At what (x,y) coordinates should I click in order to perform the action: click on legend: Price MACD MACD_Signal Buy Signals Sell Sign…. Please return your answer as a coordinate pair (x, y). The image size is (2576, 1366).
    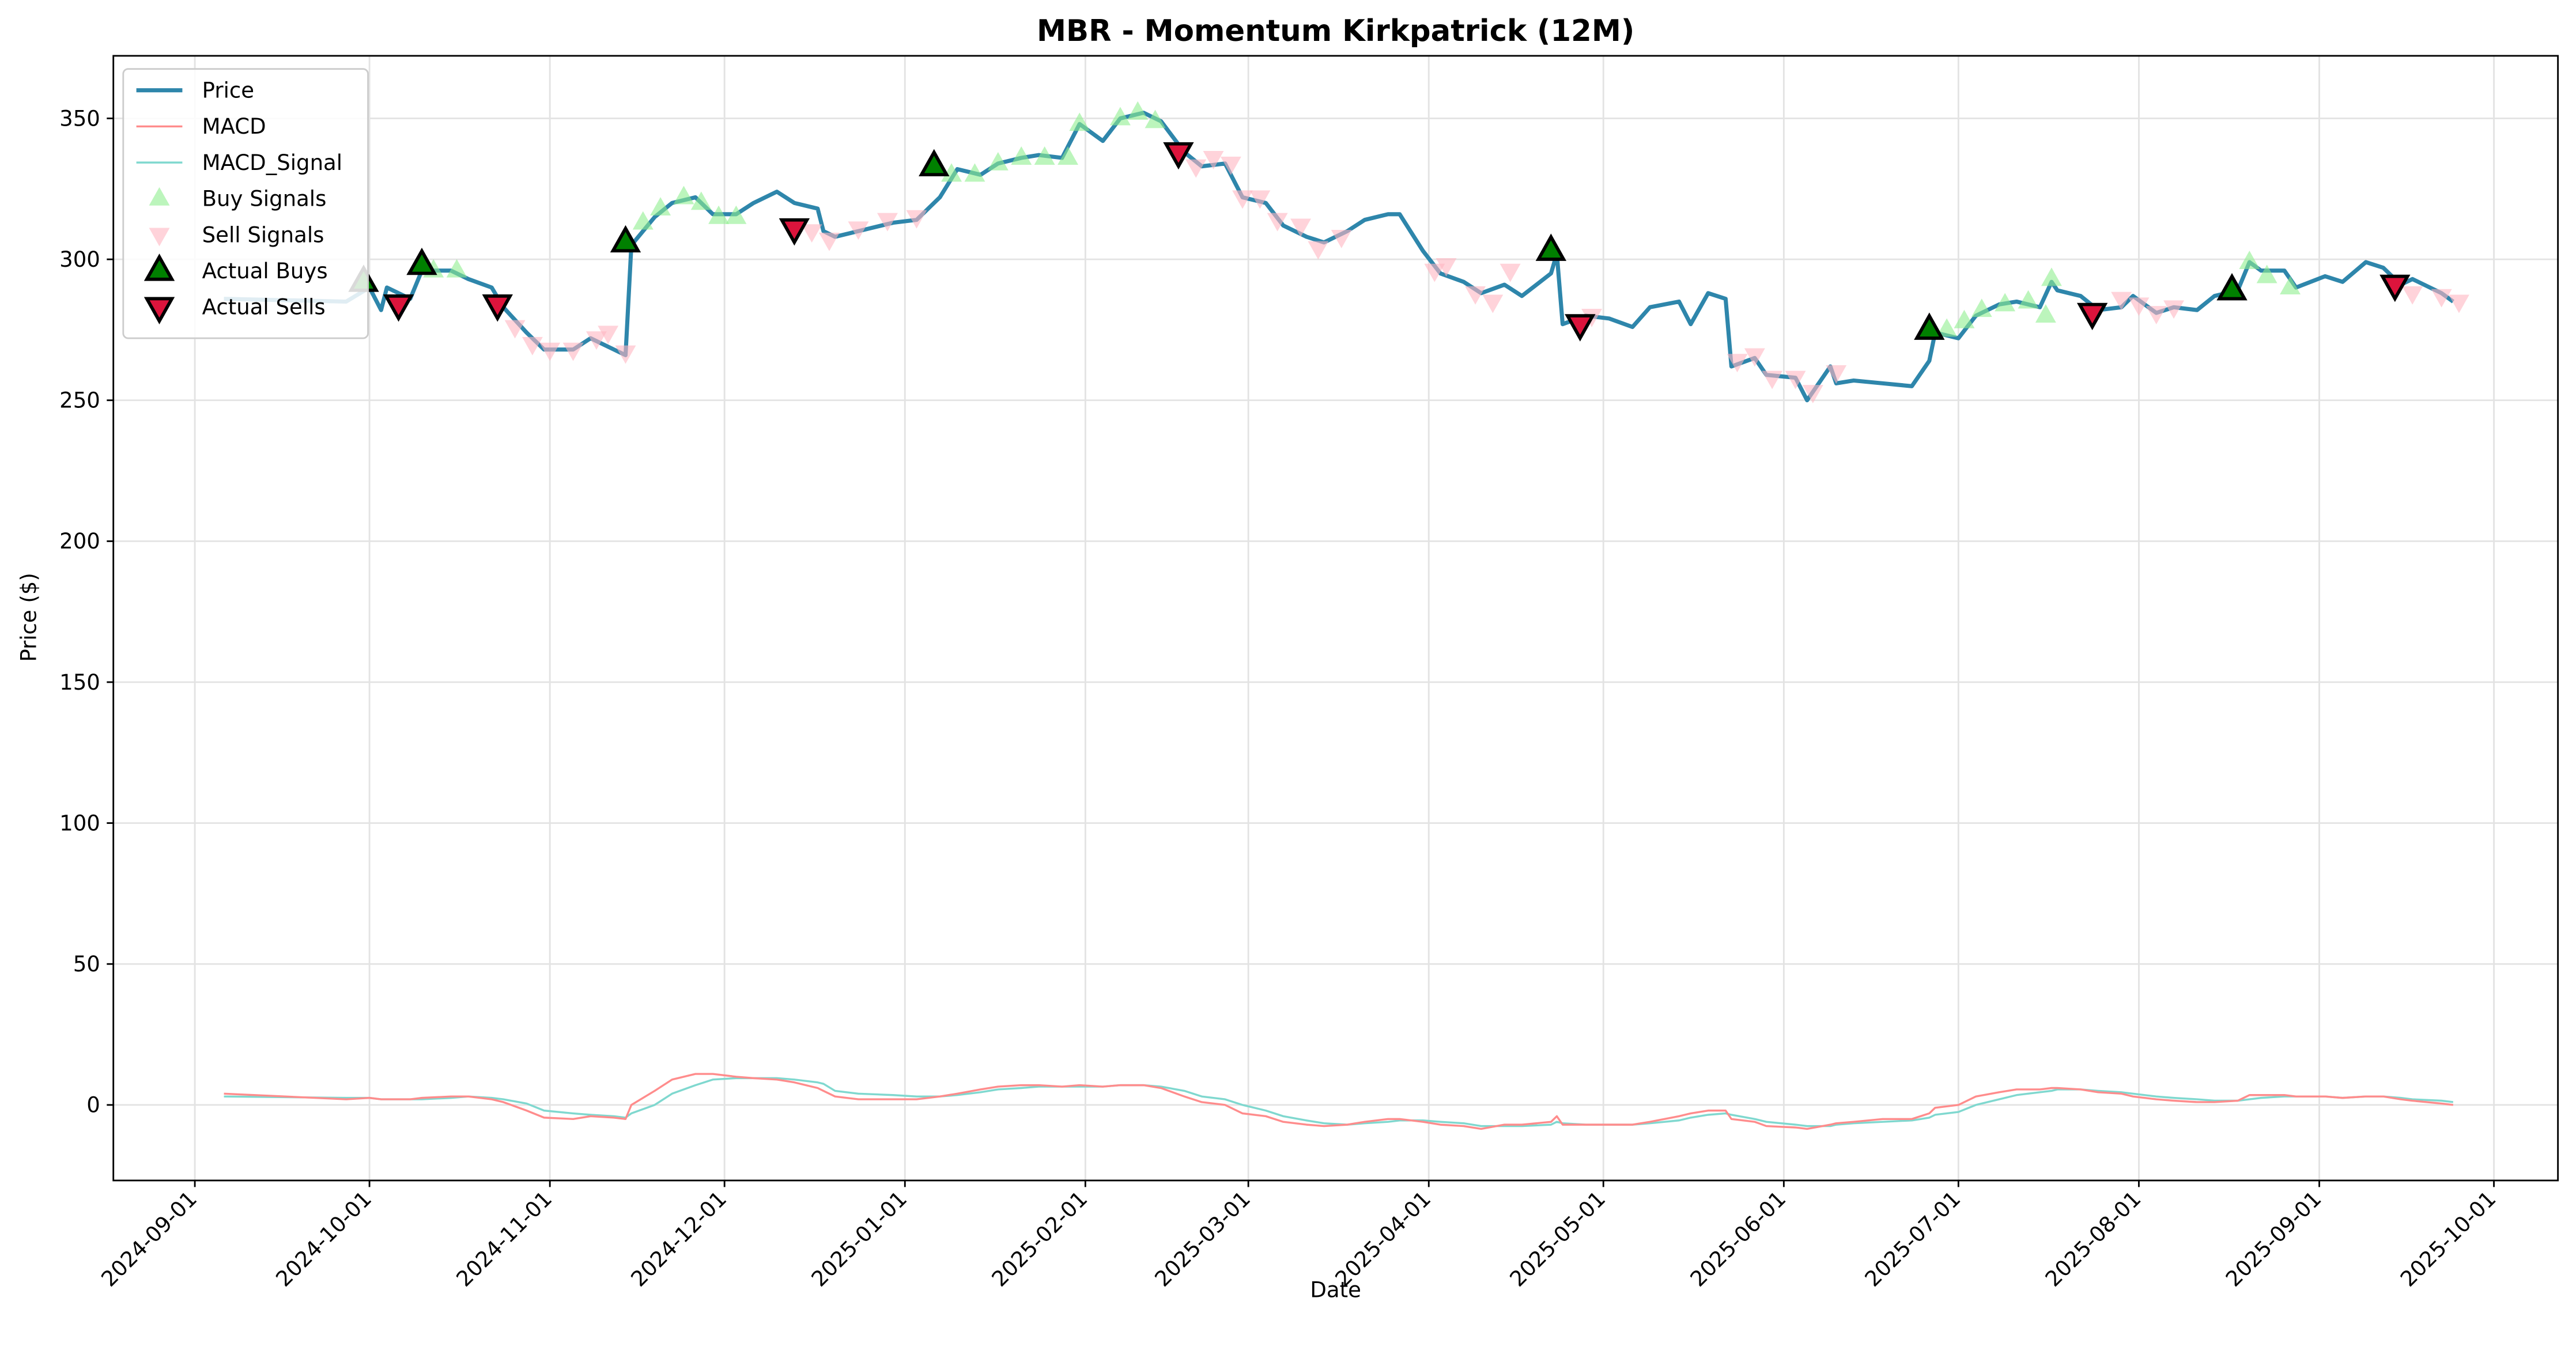
    Looking at the image, I should click on (245, 203).